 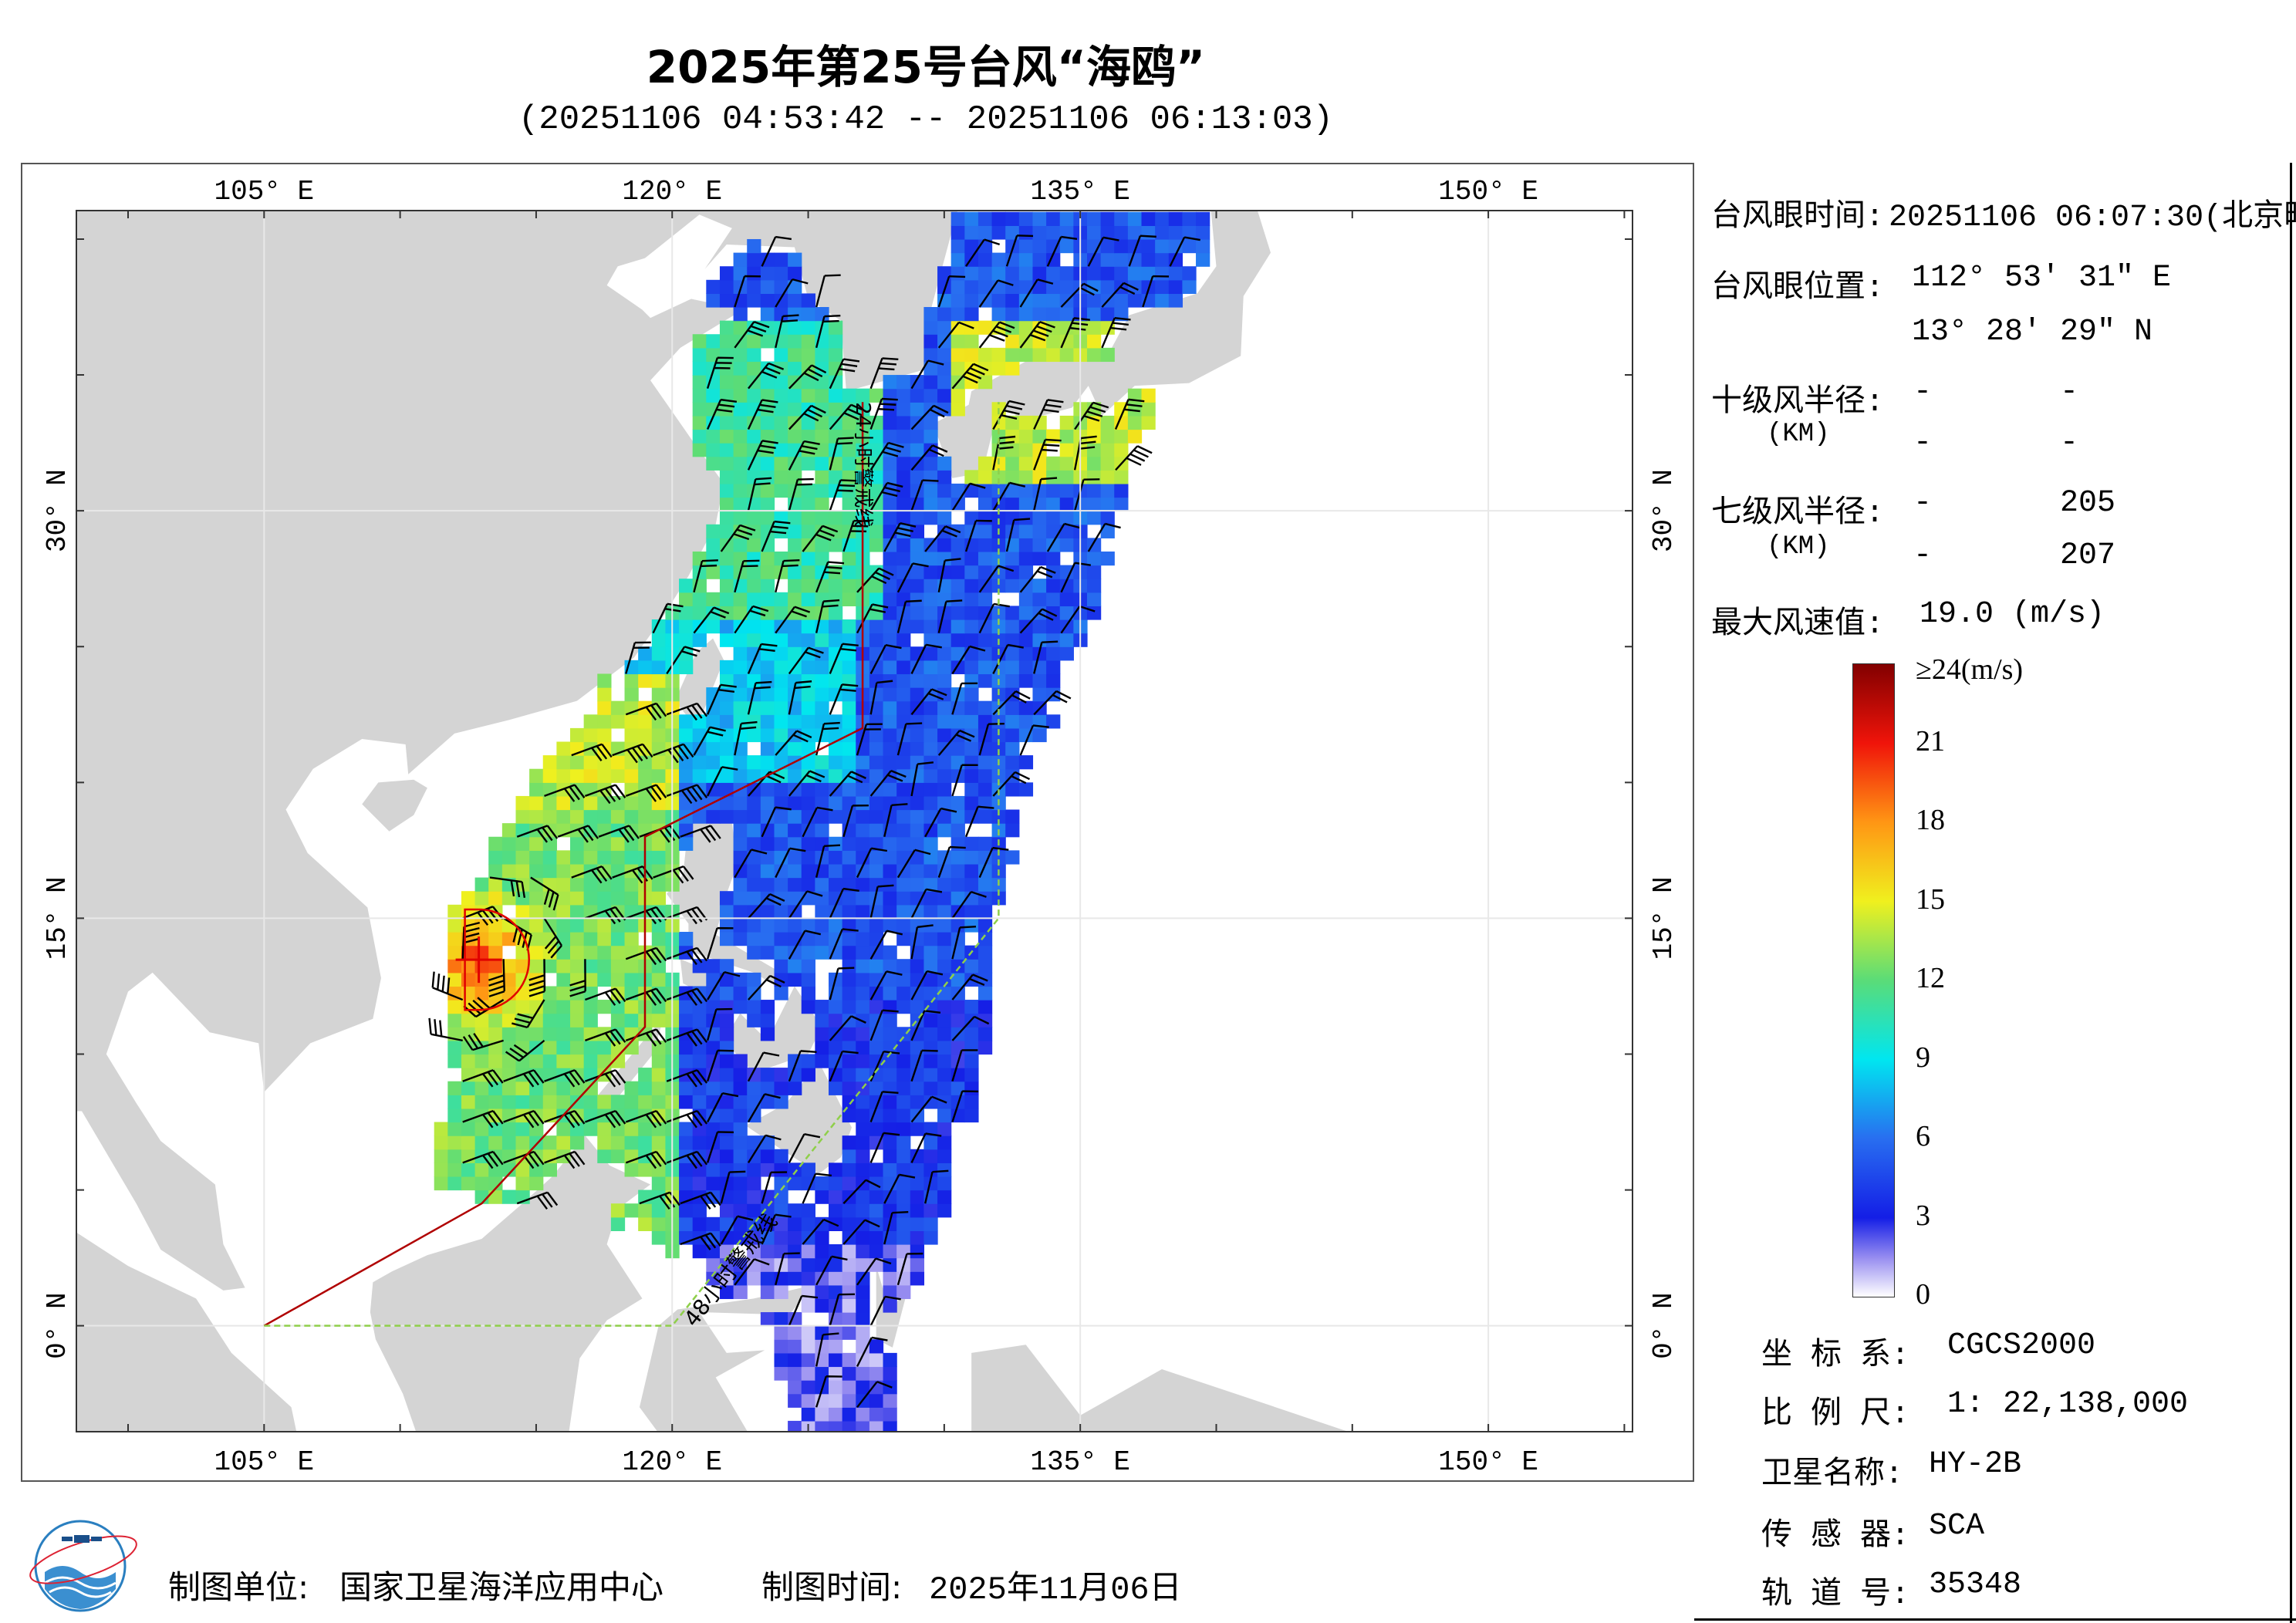 What do you see at coordinates (699, 683) in the screenshot?
I see `land-taiwan` at bounding box center [699, 683].